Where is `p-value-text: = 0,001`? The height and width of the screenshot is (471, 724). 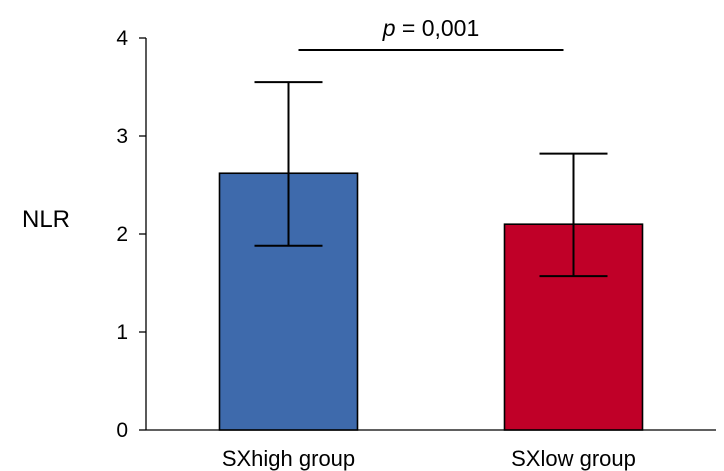 p-value-text: = 0,001 is located at coordinates (438, 28).